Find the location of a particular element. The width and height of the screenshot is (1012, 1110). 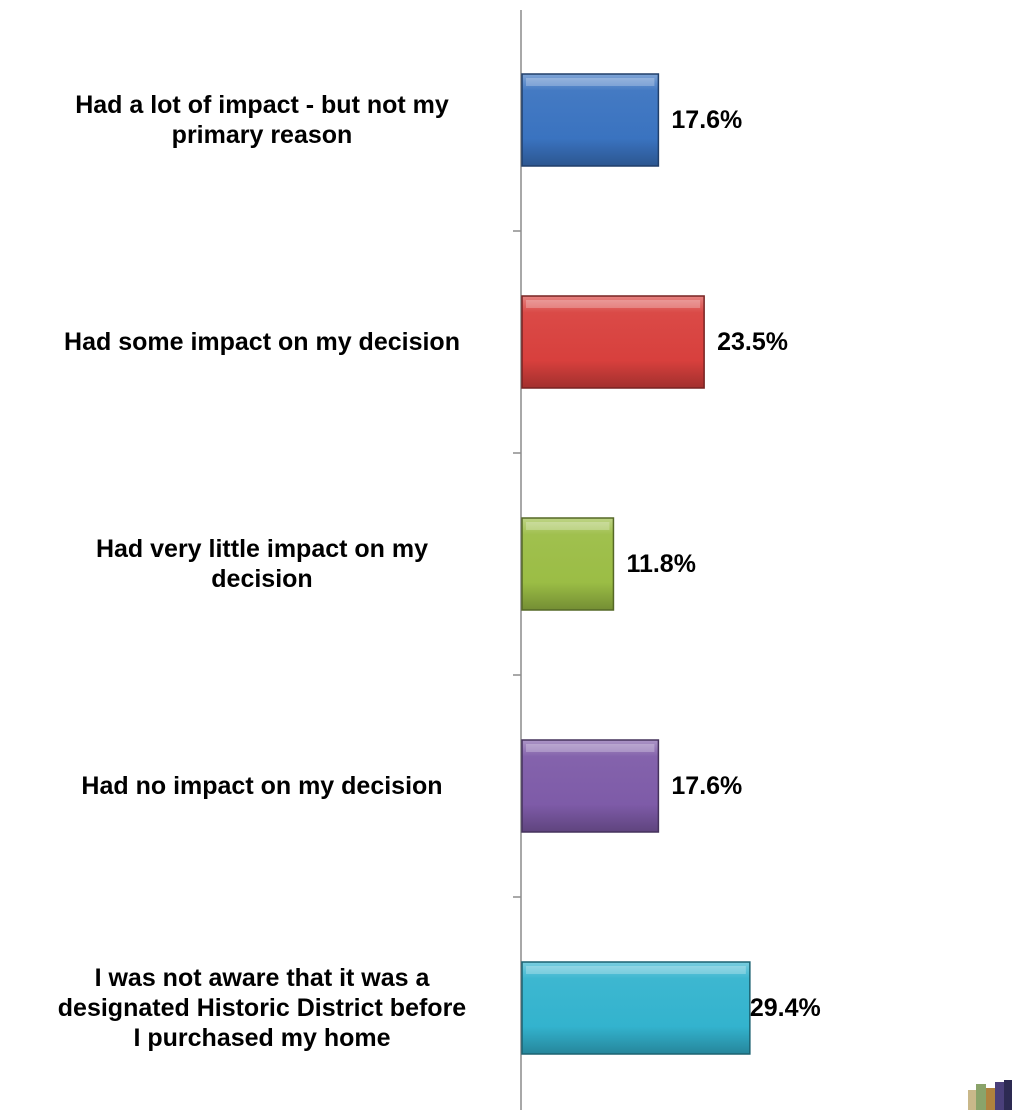

category-label: Had some impact on my decision is located at coordinates (262, 342).